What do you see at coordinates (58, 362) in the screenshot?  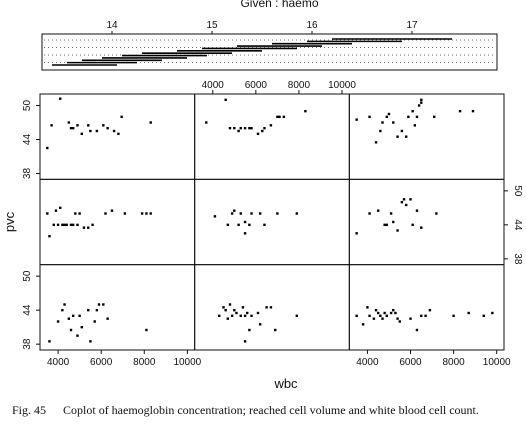 I see `x-tick-label: 4000` at bounding box center [58, 362].